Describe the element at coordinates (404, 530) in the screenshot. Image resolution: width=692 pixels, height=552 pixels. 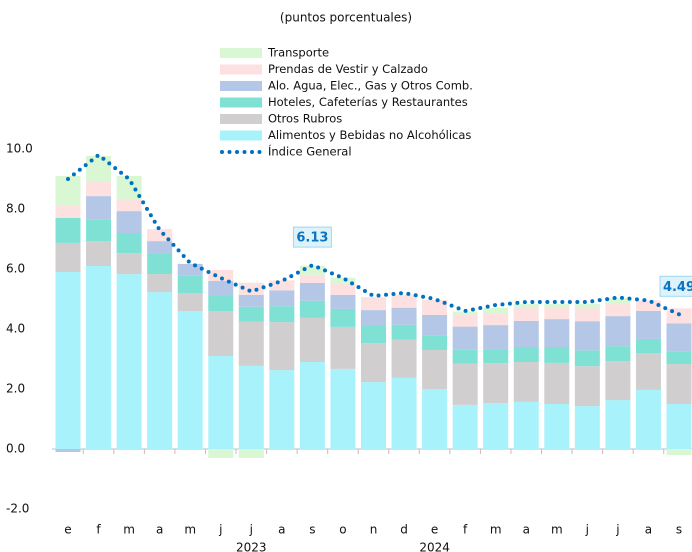
I see `x-tick-label: d` at that location.